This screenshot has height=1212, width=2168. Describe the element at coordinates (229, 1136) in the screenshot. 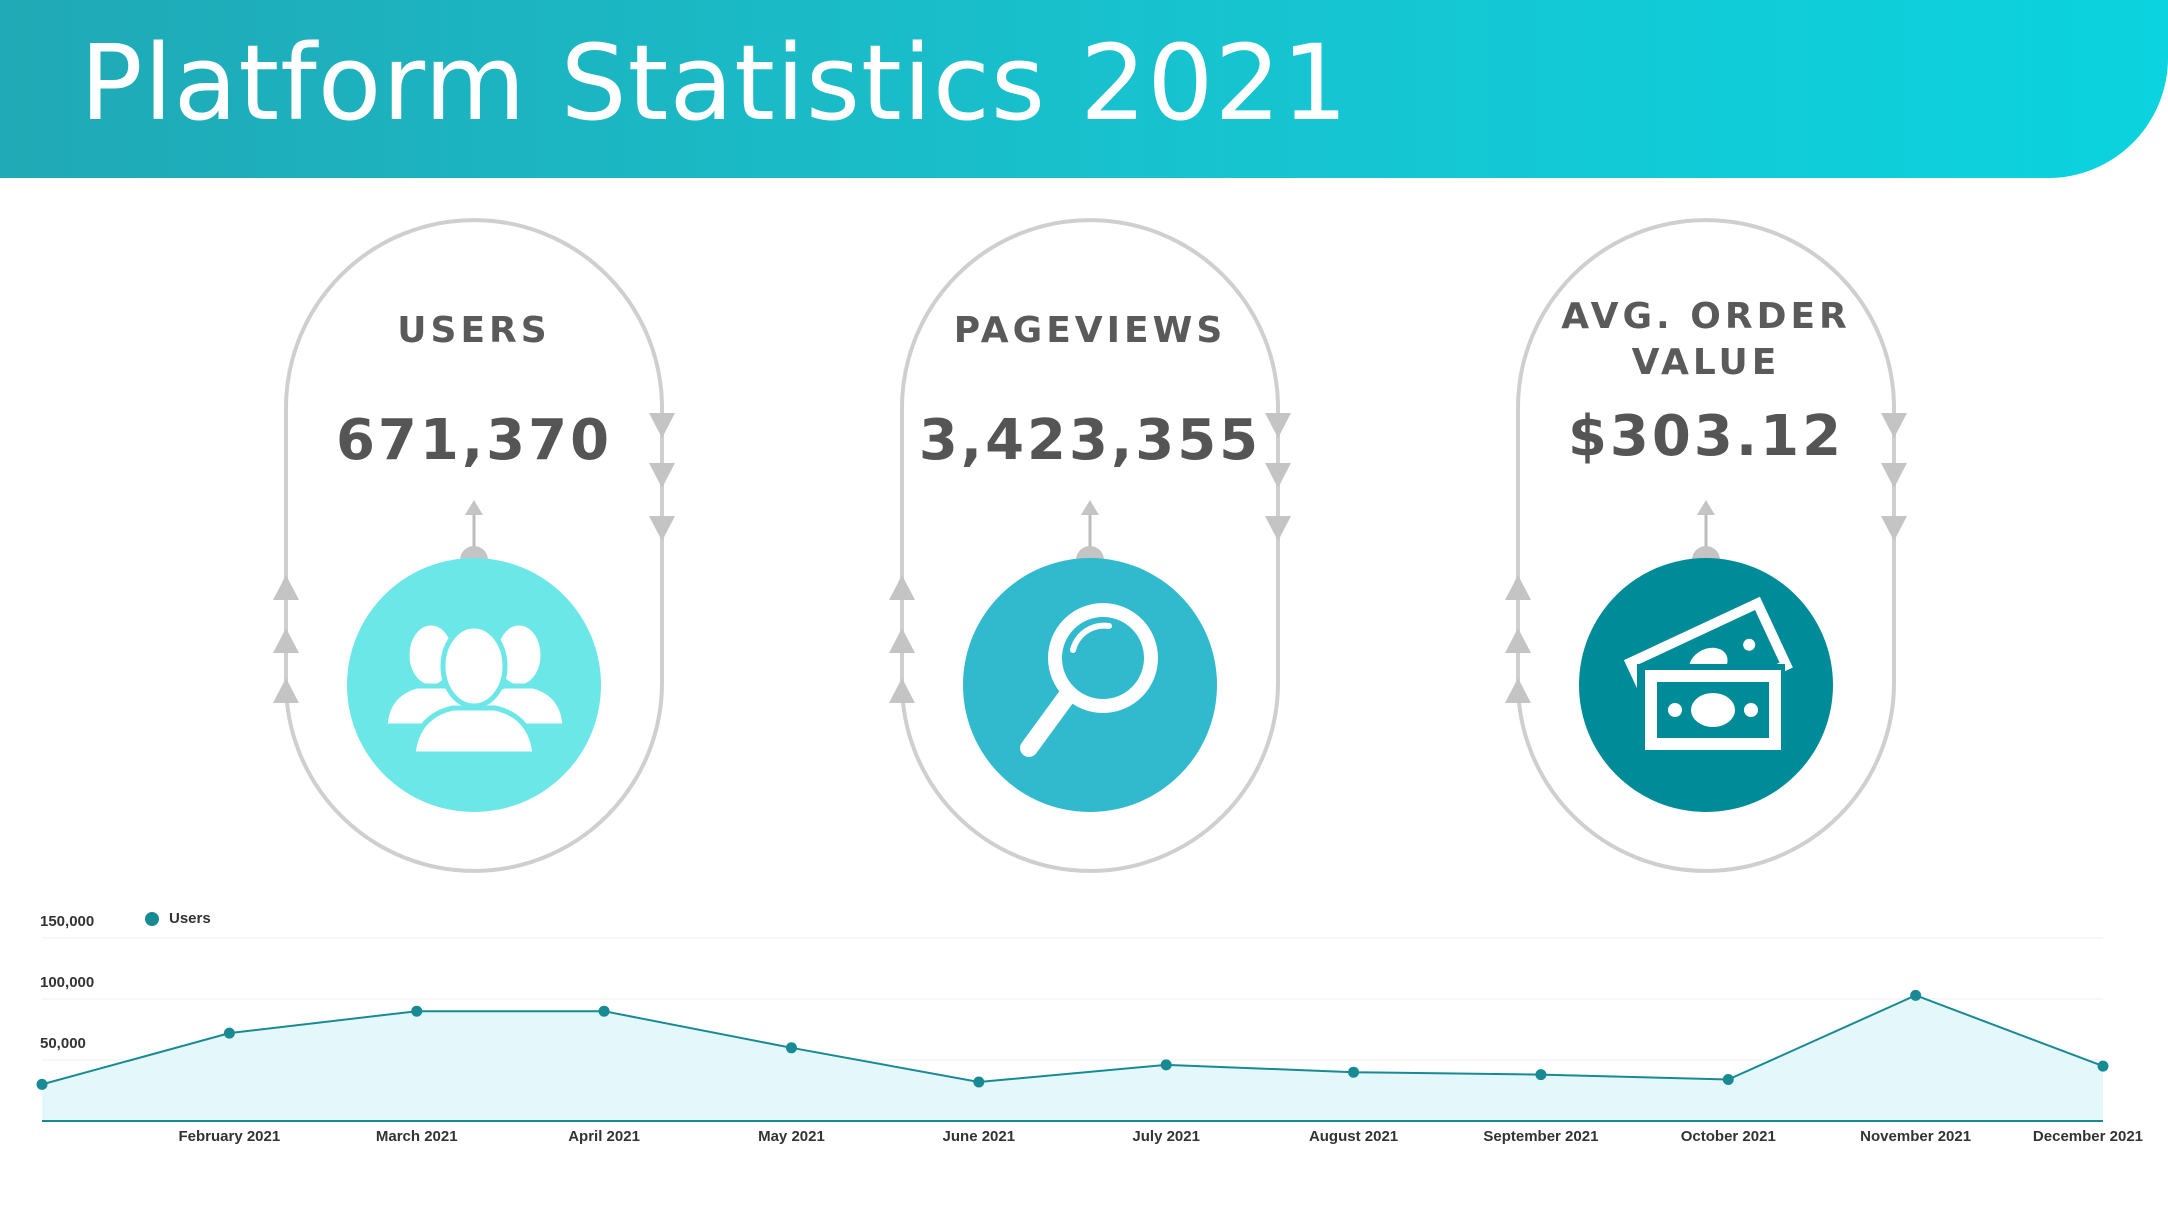

I see `x-tick-label: February 2021` at that location.